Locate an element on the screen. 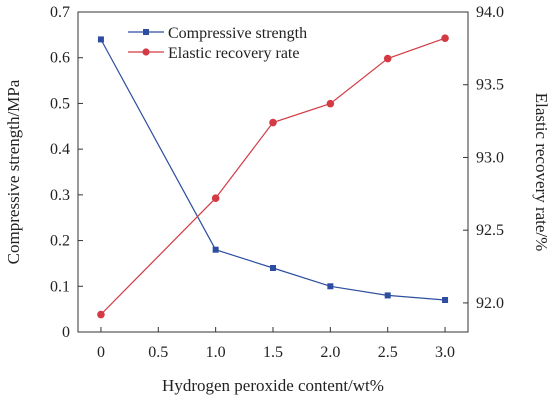 Image resolution: width=549 pixels, height=400 pixels. y-left-tick-label: 0 is located at coordinates (66, 332).